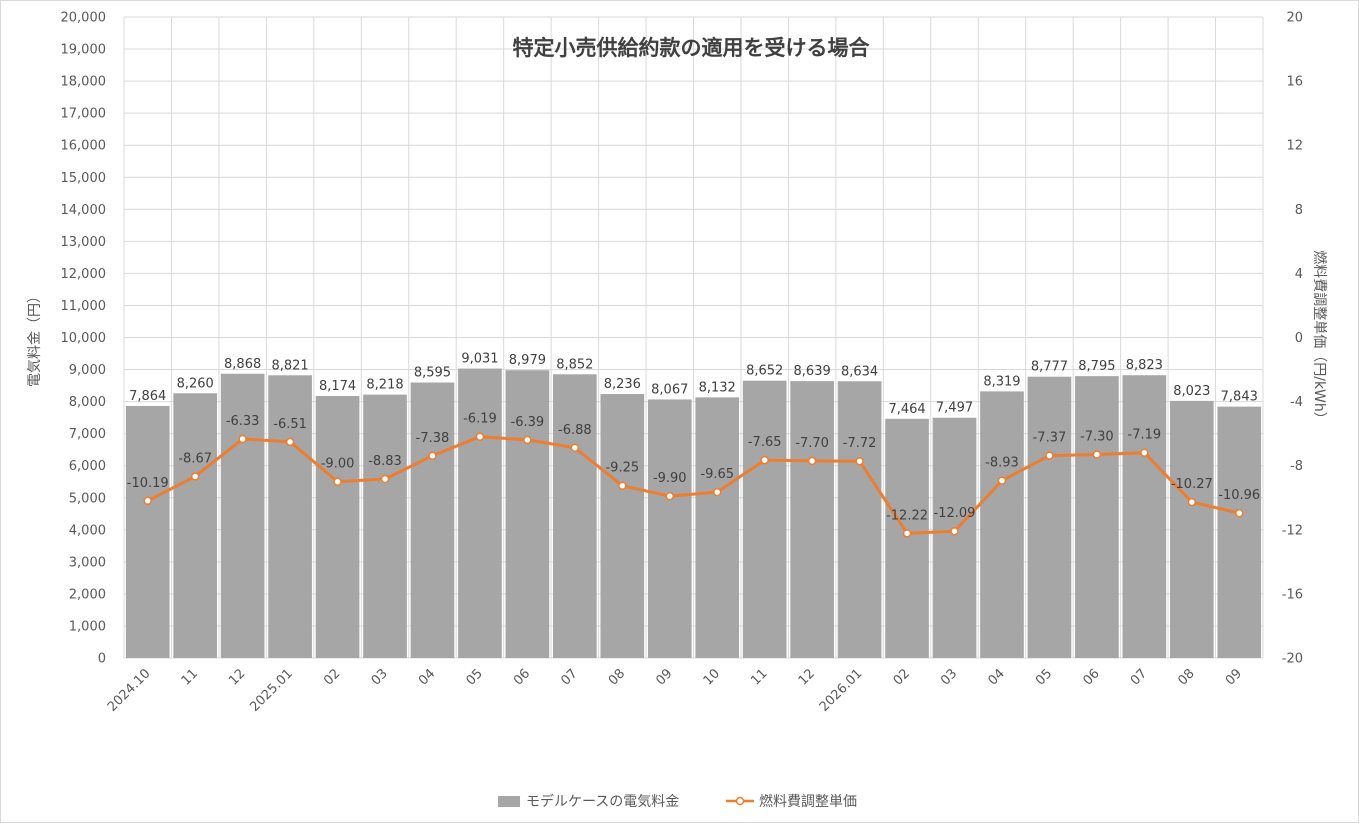  I want to click on right-tick-label: -20, so click(1292, 659).